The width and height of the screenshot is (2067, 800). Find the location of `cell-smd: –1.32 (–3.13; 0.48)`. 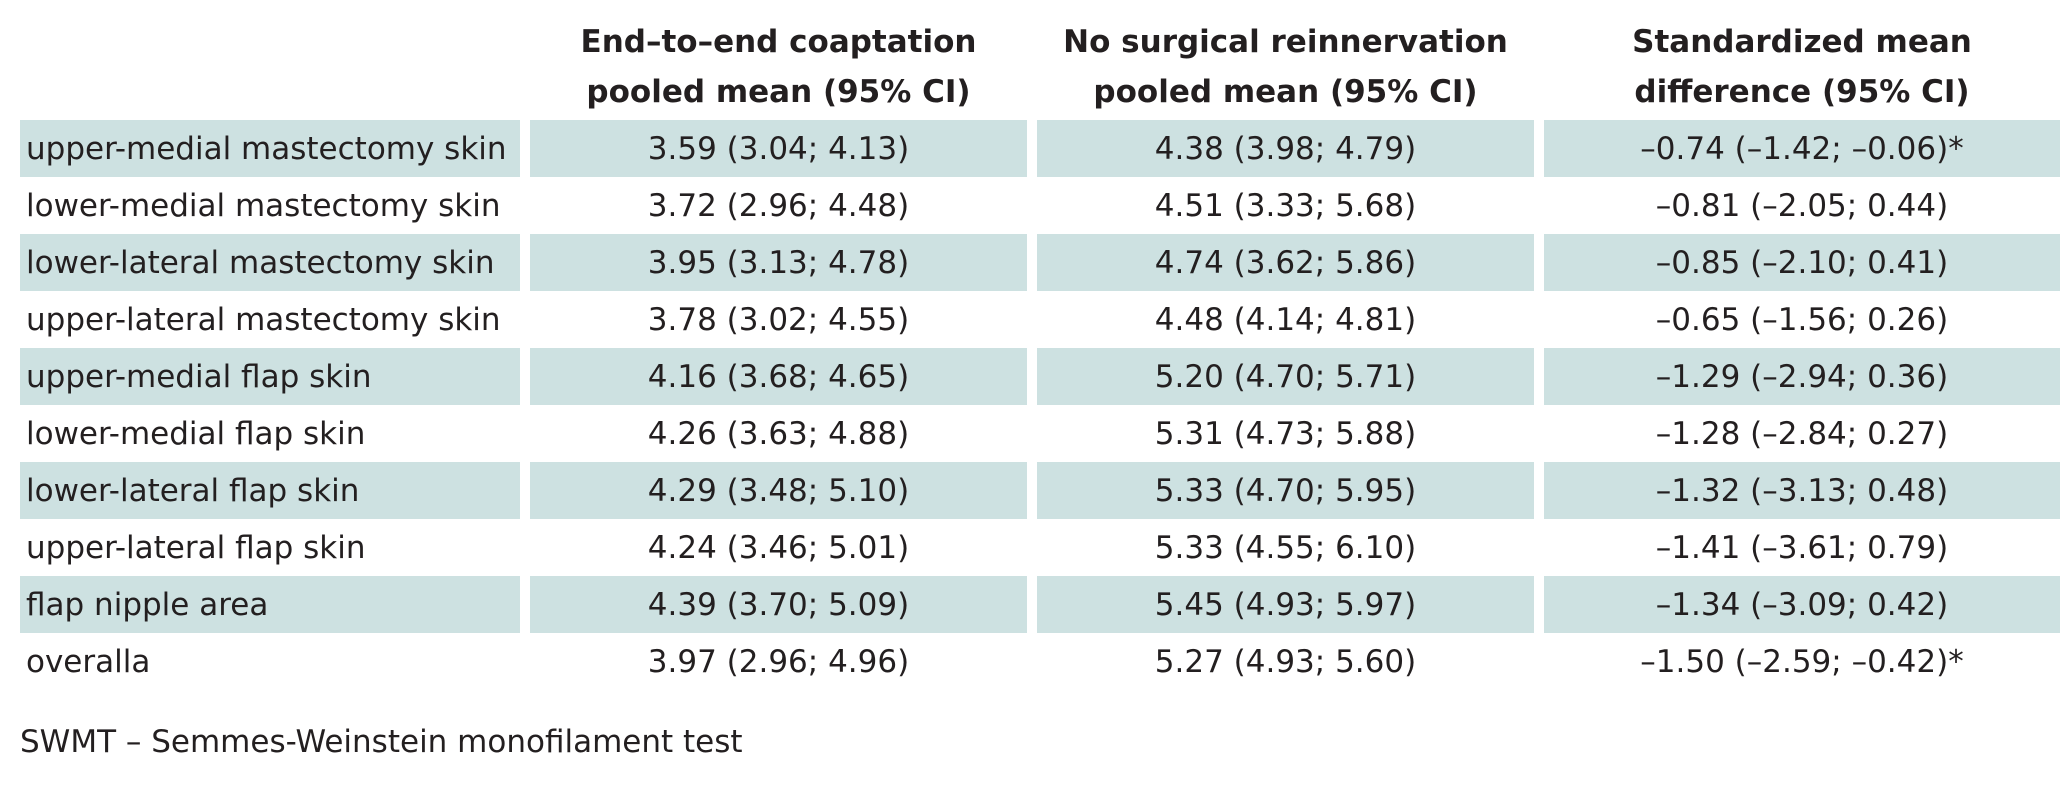

cell-smd: –1.32 (–3.13; 0.48) is located at coordinates (1802, 490).